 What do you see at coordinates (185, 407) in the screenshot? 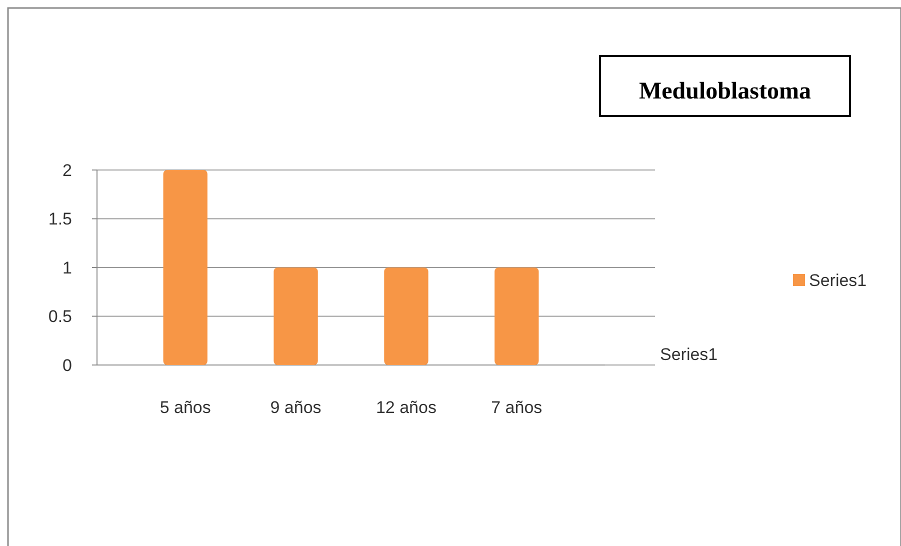
I see `x-tick-label: 5 años` at bounding box center [185, 407].